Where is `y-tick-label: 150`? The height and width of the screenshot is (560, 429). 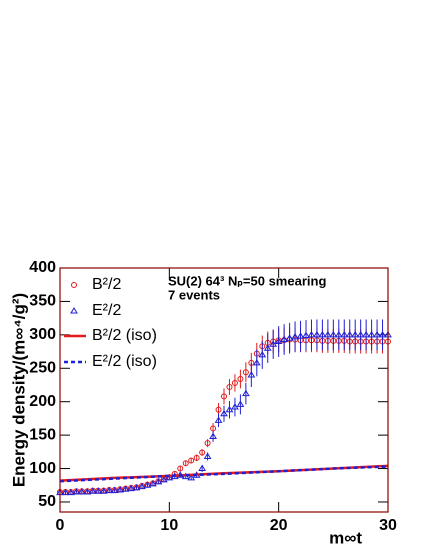 y-tick-label: 150 is located at coordinates (42, 434).